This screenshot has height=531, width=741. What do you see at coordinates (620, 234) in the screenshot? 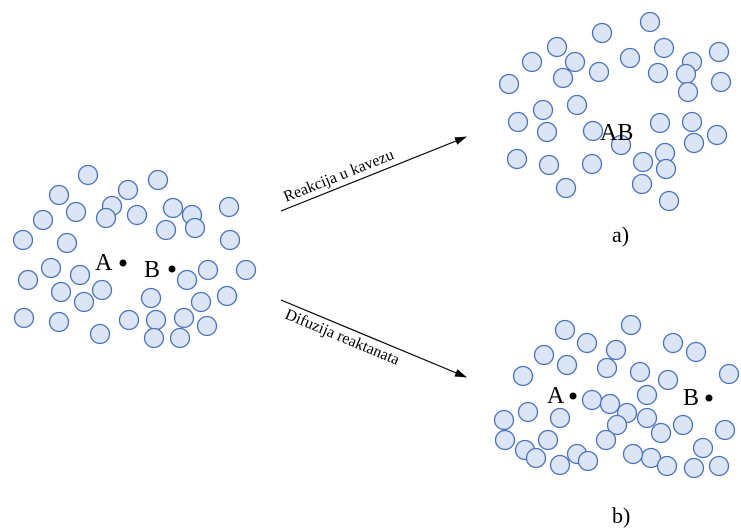
I see `caption-a: a)` at bounding box center [620, 234].